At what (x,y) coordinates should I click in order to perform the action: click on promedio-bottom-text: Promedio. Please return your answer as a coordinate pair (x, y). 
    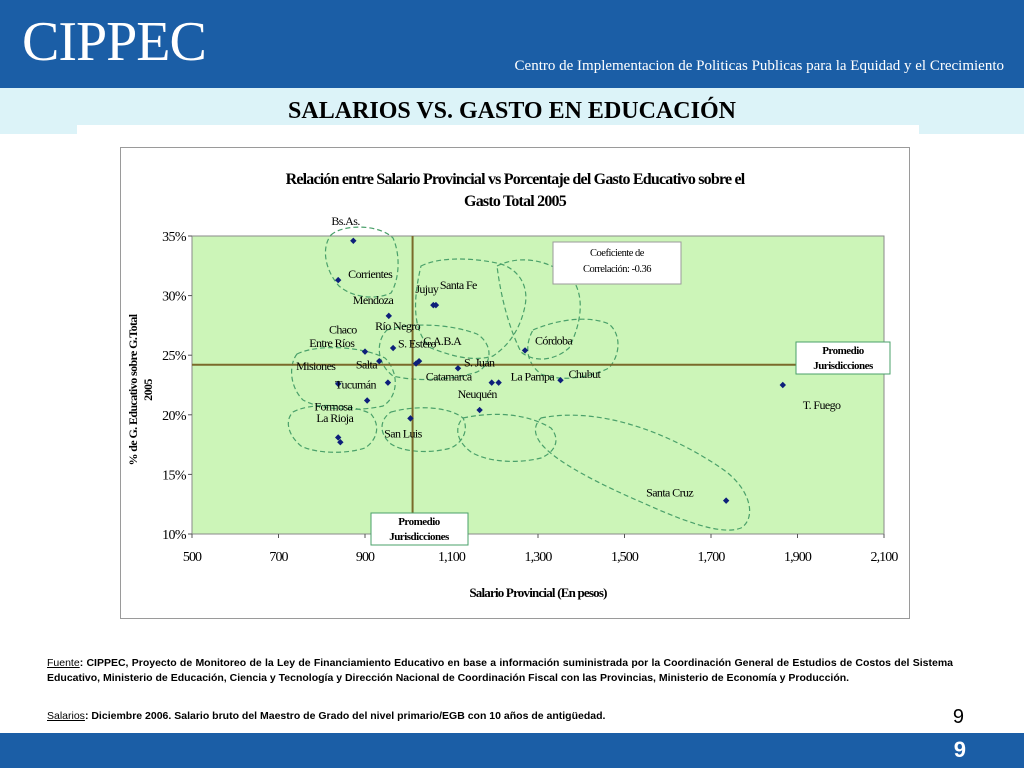
    Looking at the image, I should click on (419, 522).